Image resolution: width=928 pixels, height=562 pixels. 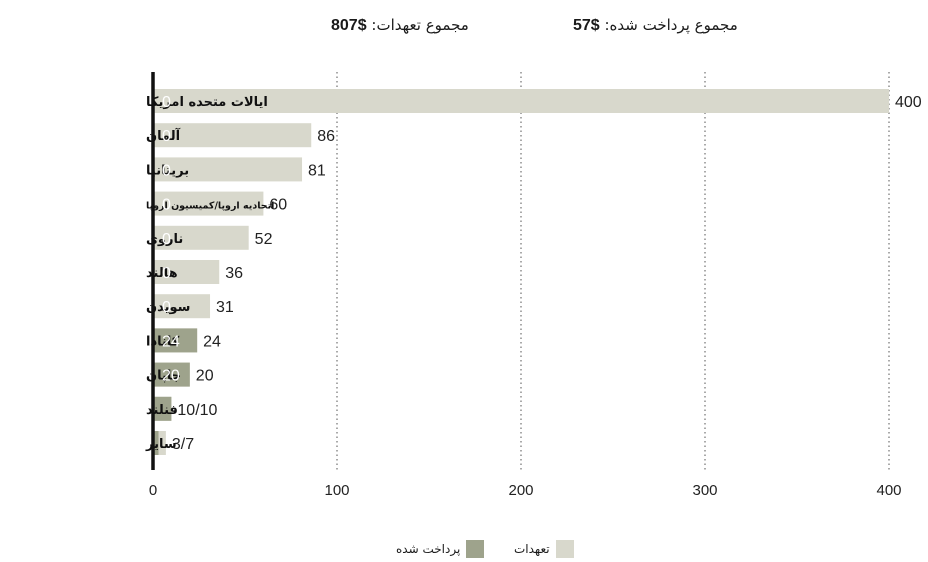 What do you see at coordinates (171, 341) in the screenshot?
I see `paid-value-label: 24` at bounding box center [171, 341].